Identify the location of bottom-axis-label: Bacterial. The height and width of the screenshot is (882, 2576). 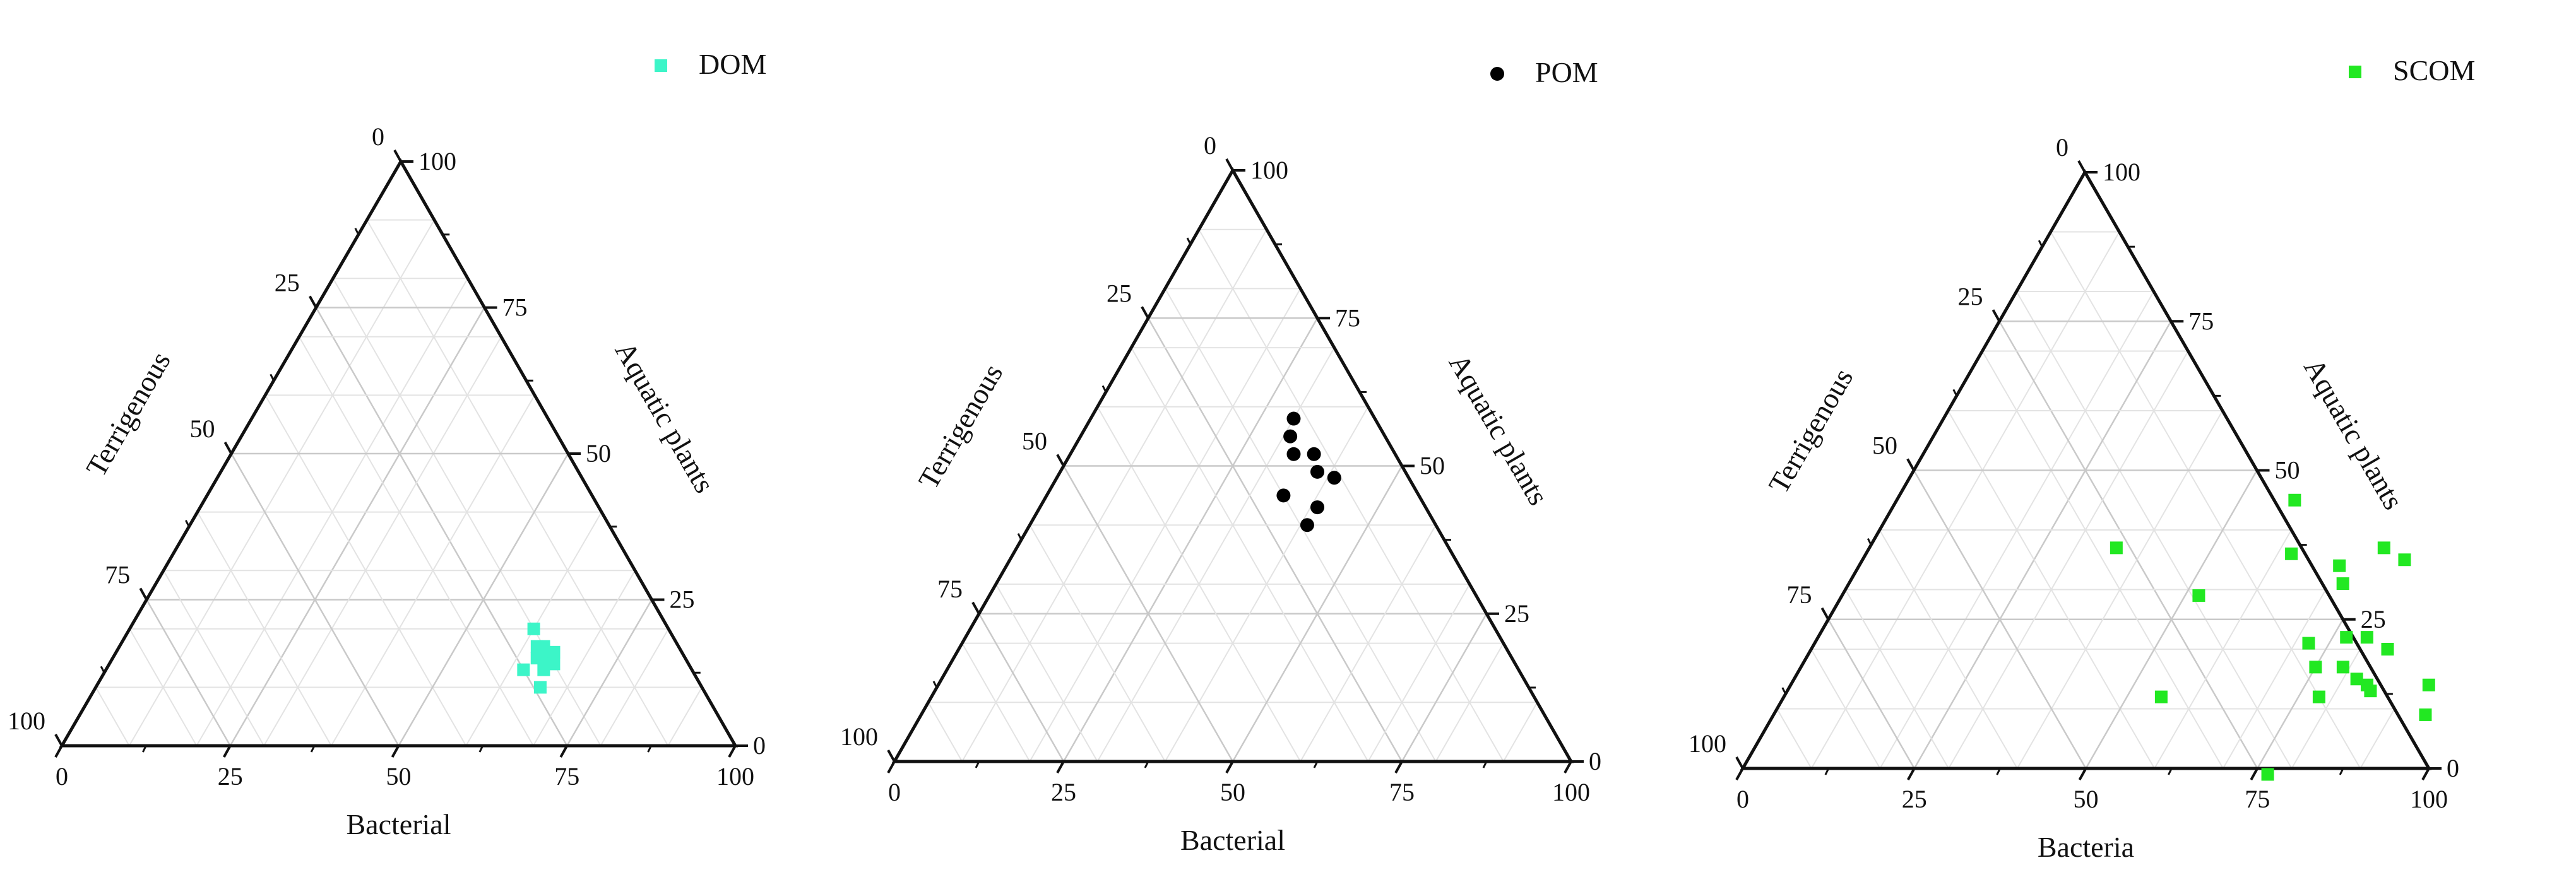
(1233, 840).